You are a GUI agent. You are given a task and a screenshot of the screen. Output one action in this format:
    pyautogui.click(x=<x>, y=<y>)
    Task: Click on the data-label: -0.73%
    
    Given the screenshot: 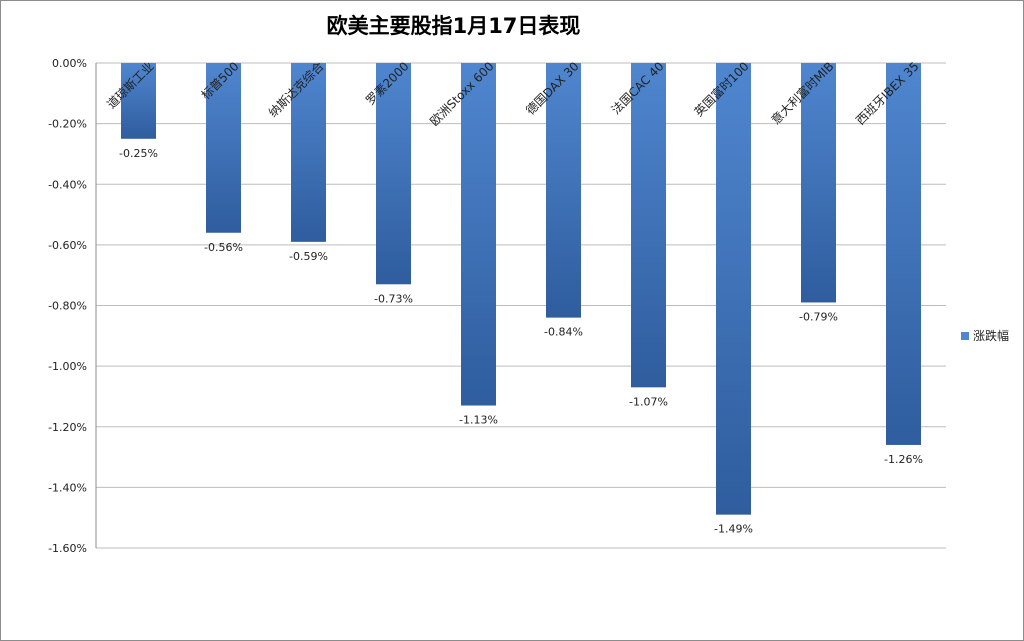 What is the action you would take?
    pyautogui.click(x=393, y=298)
    